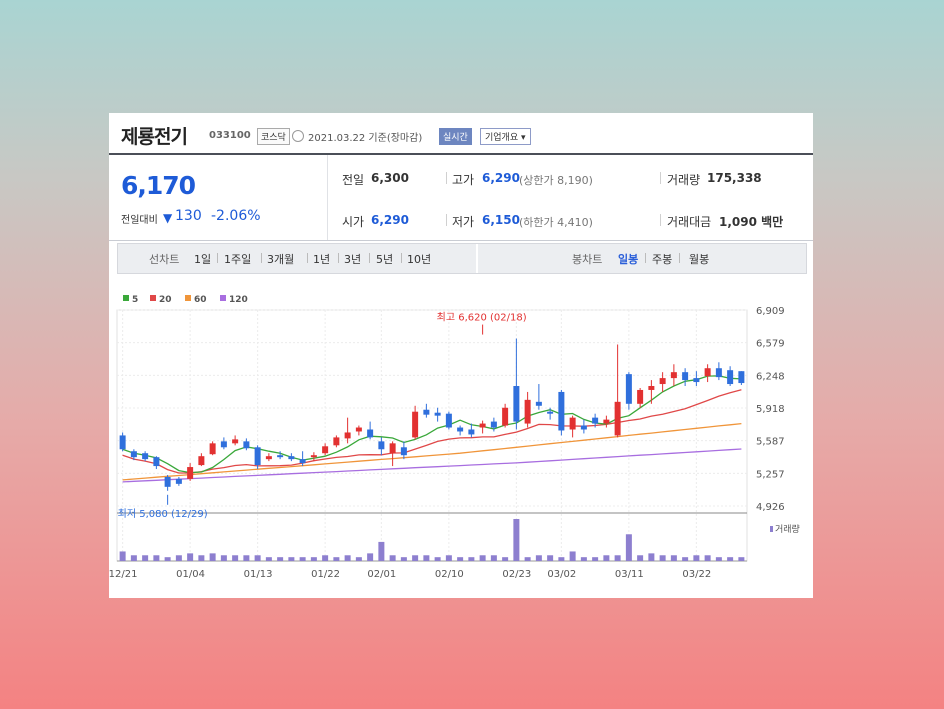 Image resolution: width=944 pixels, height=709 pixels. Describe the element at coordinates (322, 259) in the screenshot. I see `tab-1y: 1년` at that location.